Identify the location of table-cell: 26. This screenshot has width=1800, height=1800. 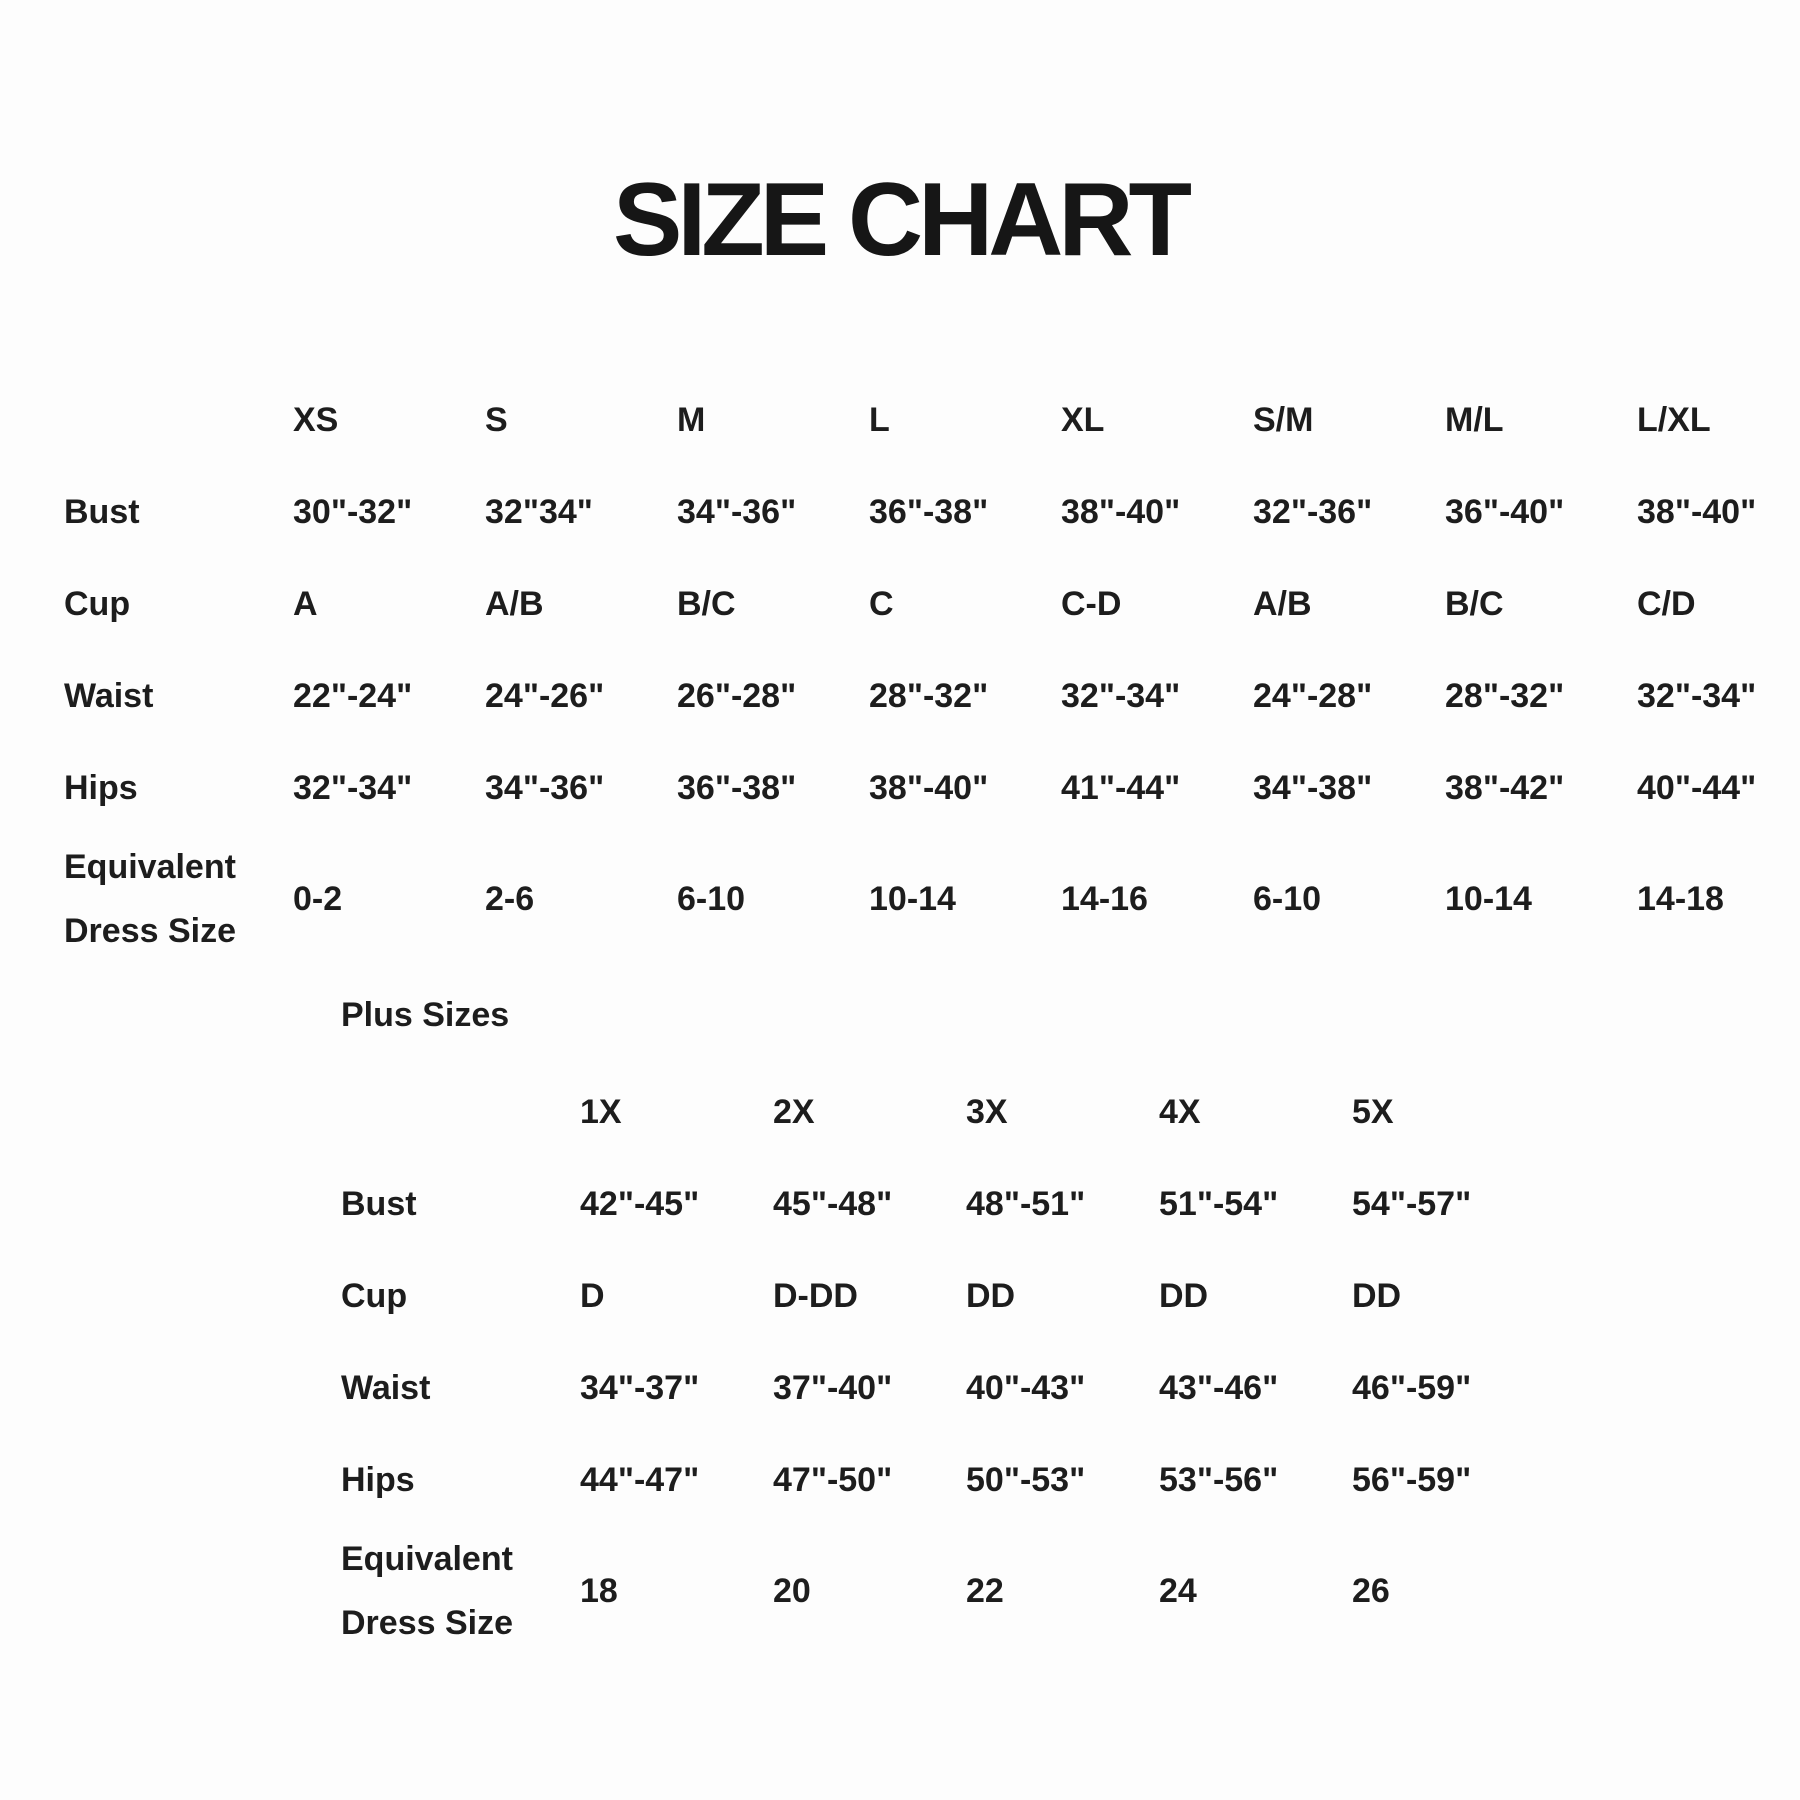
(1371, 1590).